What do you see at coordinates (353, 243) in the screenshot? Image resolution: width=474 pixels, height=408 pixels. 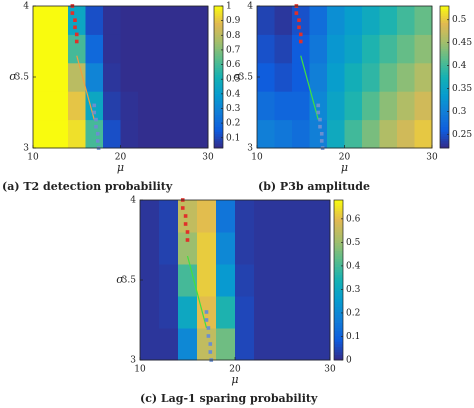 I see `colorbar-tick-label: 0.5` at bounding box center [353, 243].